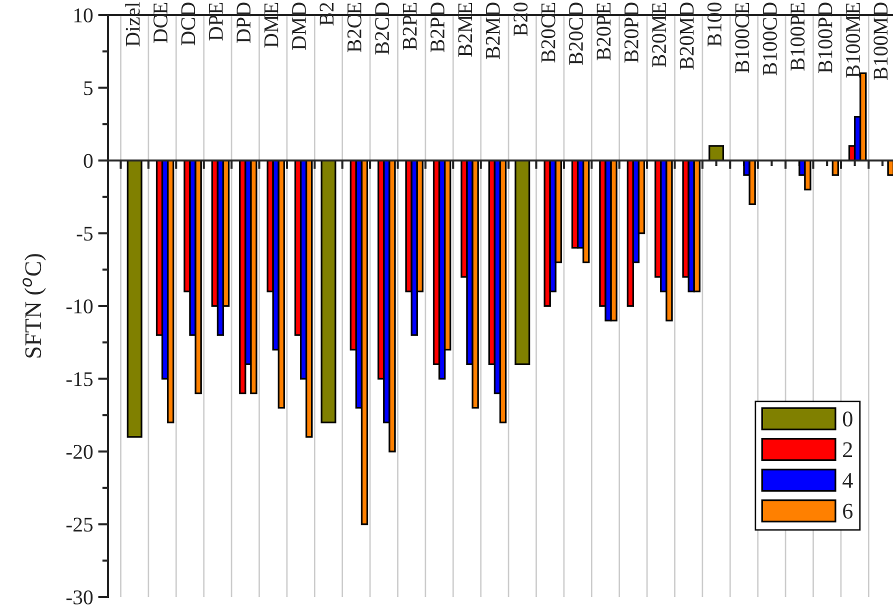 Image resolution: width=893 pixels, height=616 pixels. What do you see at coordinates (83, 15) in the screenshot?
I see `y-tick-label: 10` at bounding box center [83, 15].